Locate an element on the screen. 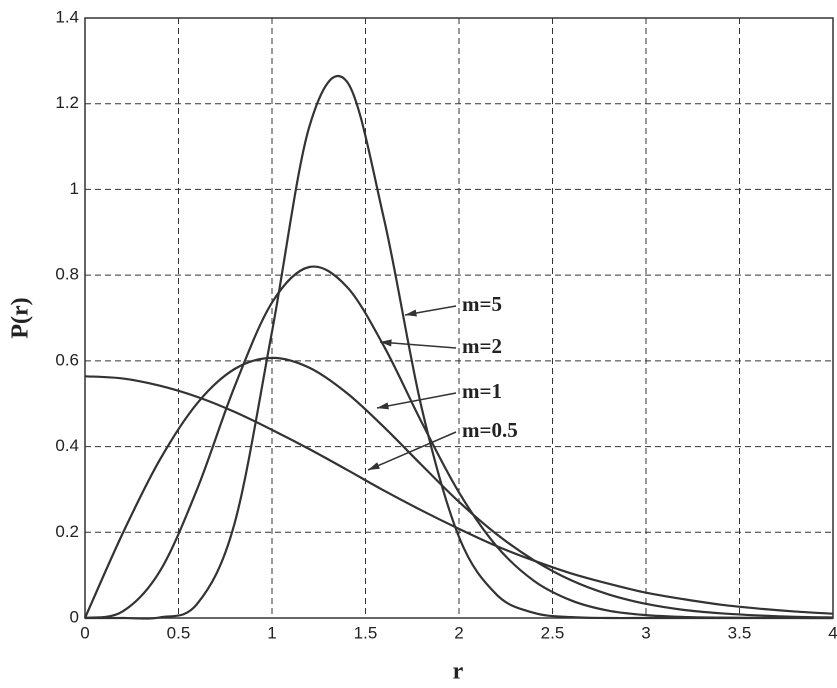 This screenshot has height=688, width=837. x-tick-label: 0.5 is located at coordinates (179, 632).